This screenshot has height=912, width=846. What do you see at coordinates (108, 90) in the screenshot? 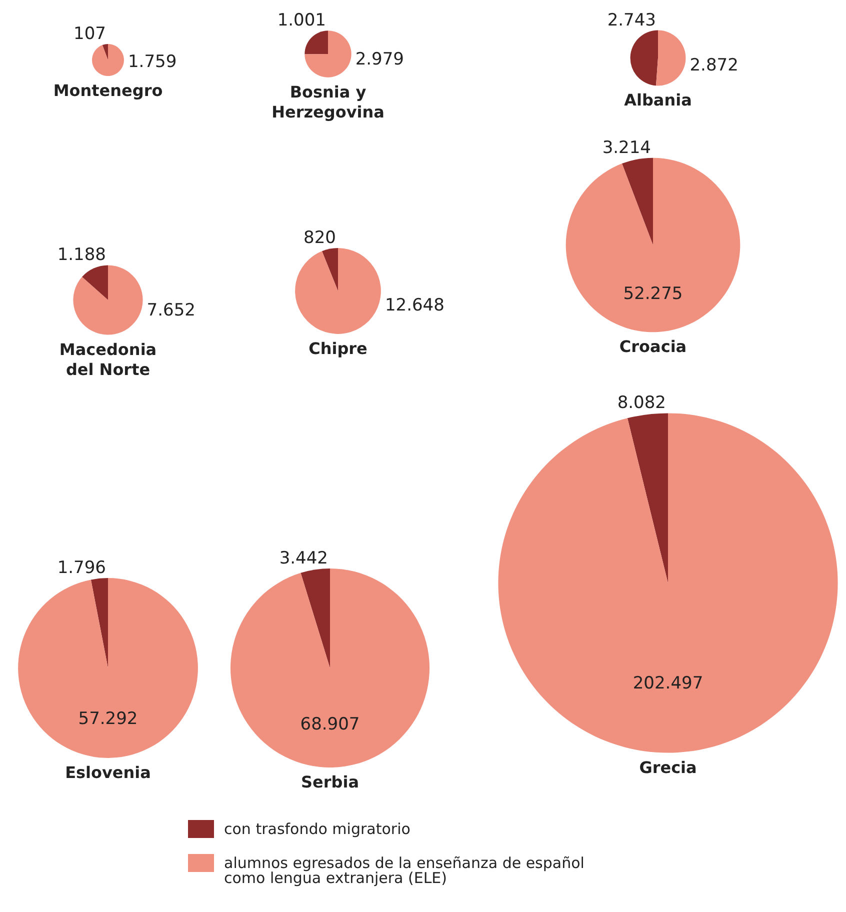
I see `text: Montenegro` at bounding box center [108, 90].